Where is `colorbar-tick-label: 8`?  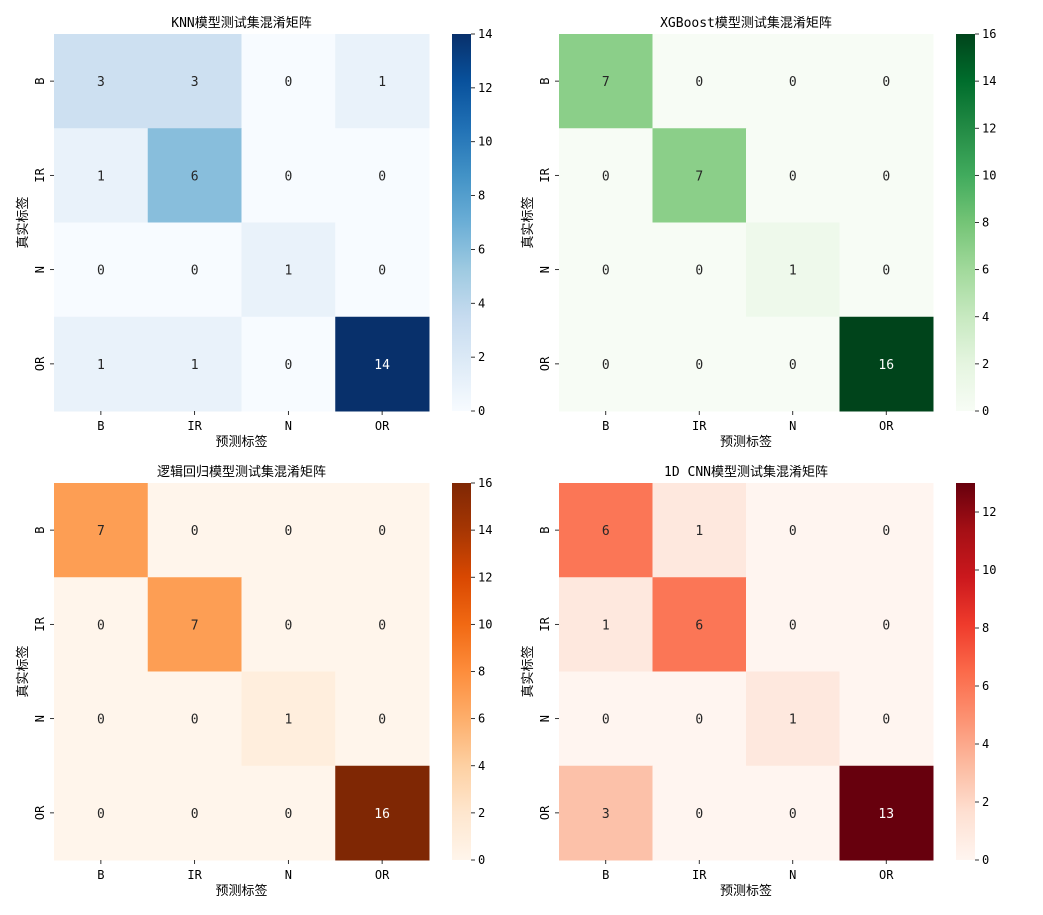 colorbar-tick-label: 8 is located at coordinates (481, 196).